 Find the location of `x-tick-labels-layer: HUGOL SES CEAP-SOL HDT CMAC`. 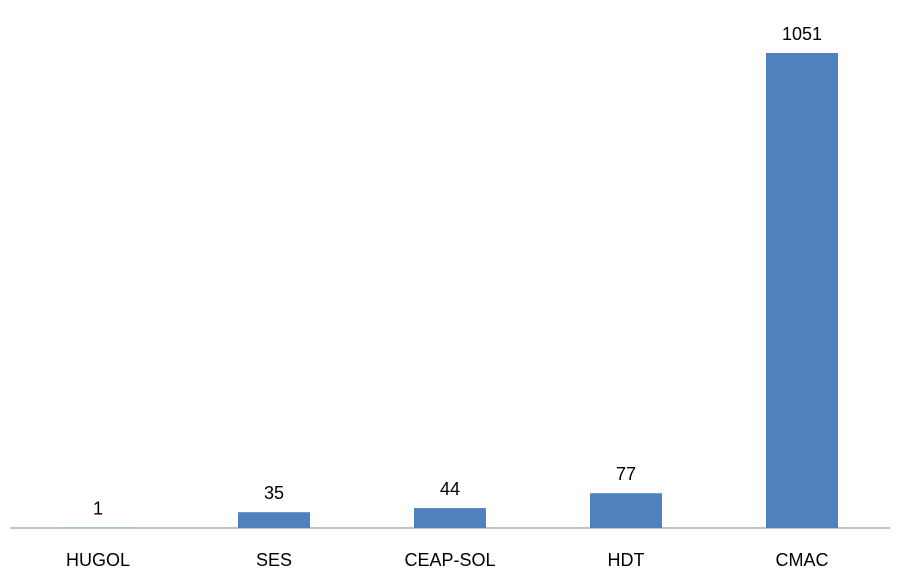

x-tick-labels-layer: HUGOL SES CEAP-SOL HDT CMAC is located at coordinates (447, 560).